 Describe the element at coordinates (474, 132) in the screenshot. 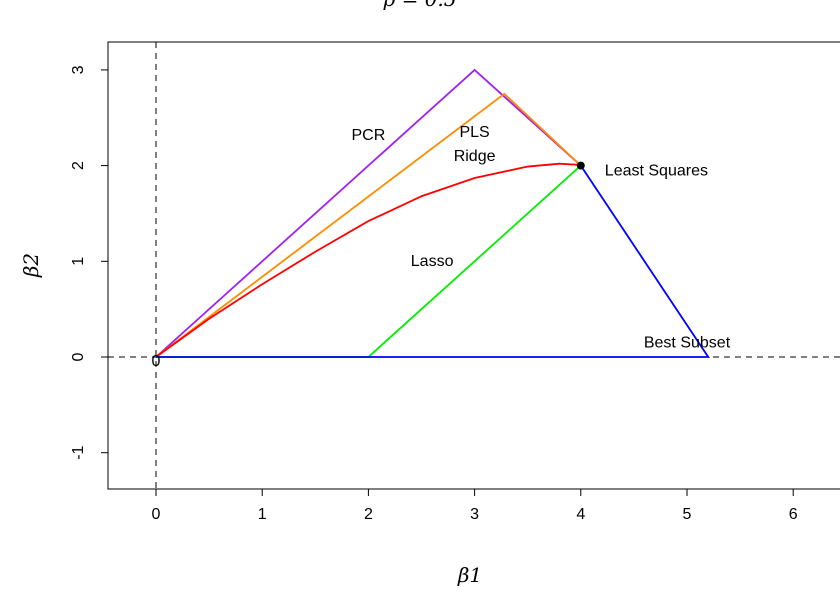

I see `series-label: PLS` at that location.